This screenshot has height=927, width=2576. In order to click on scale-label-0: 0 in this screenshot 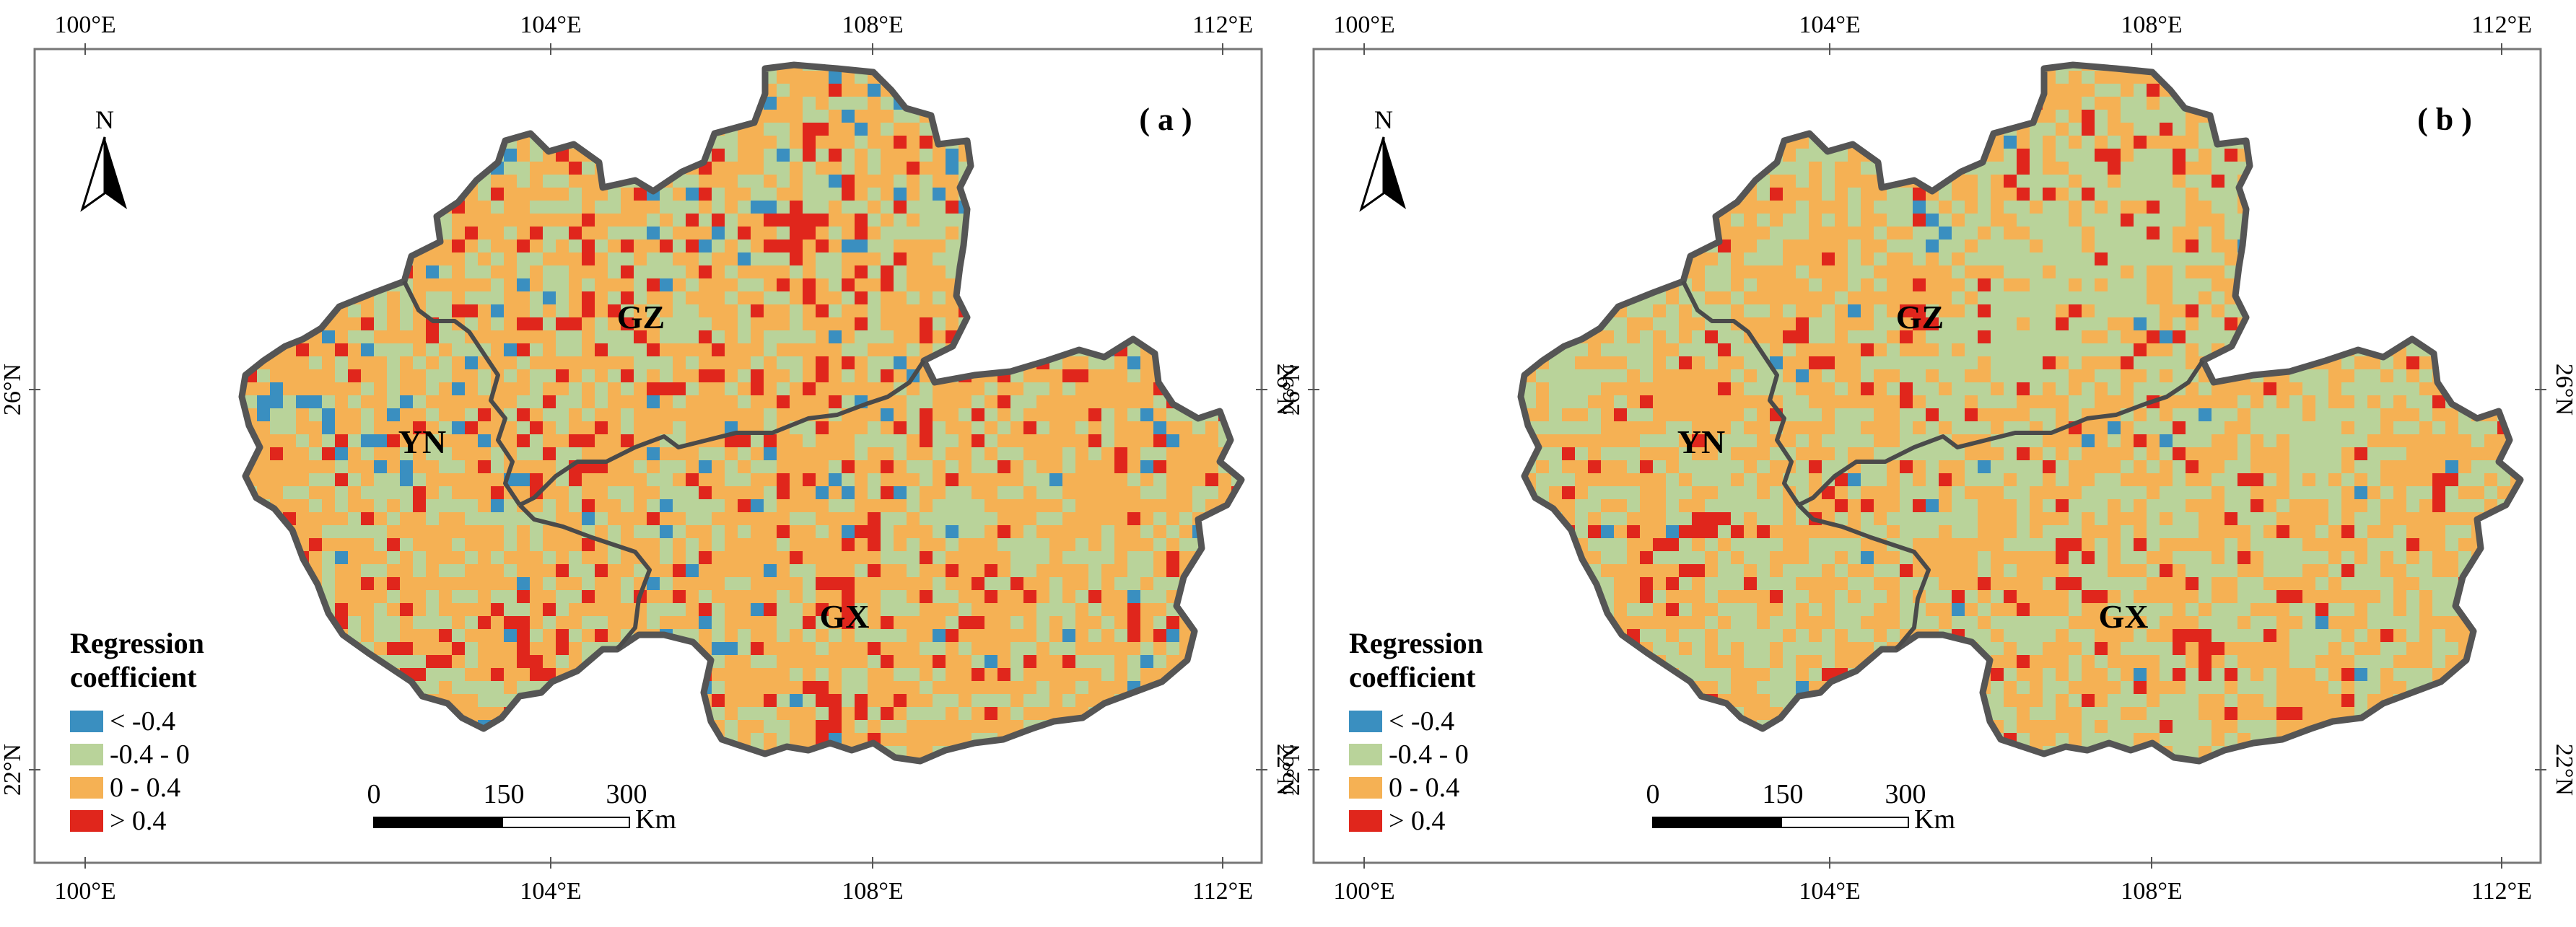, I will do `click(374, 794)`.